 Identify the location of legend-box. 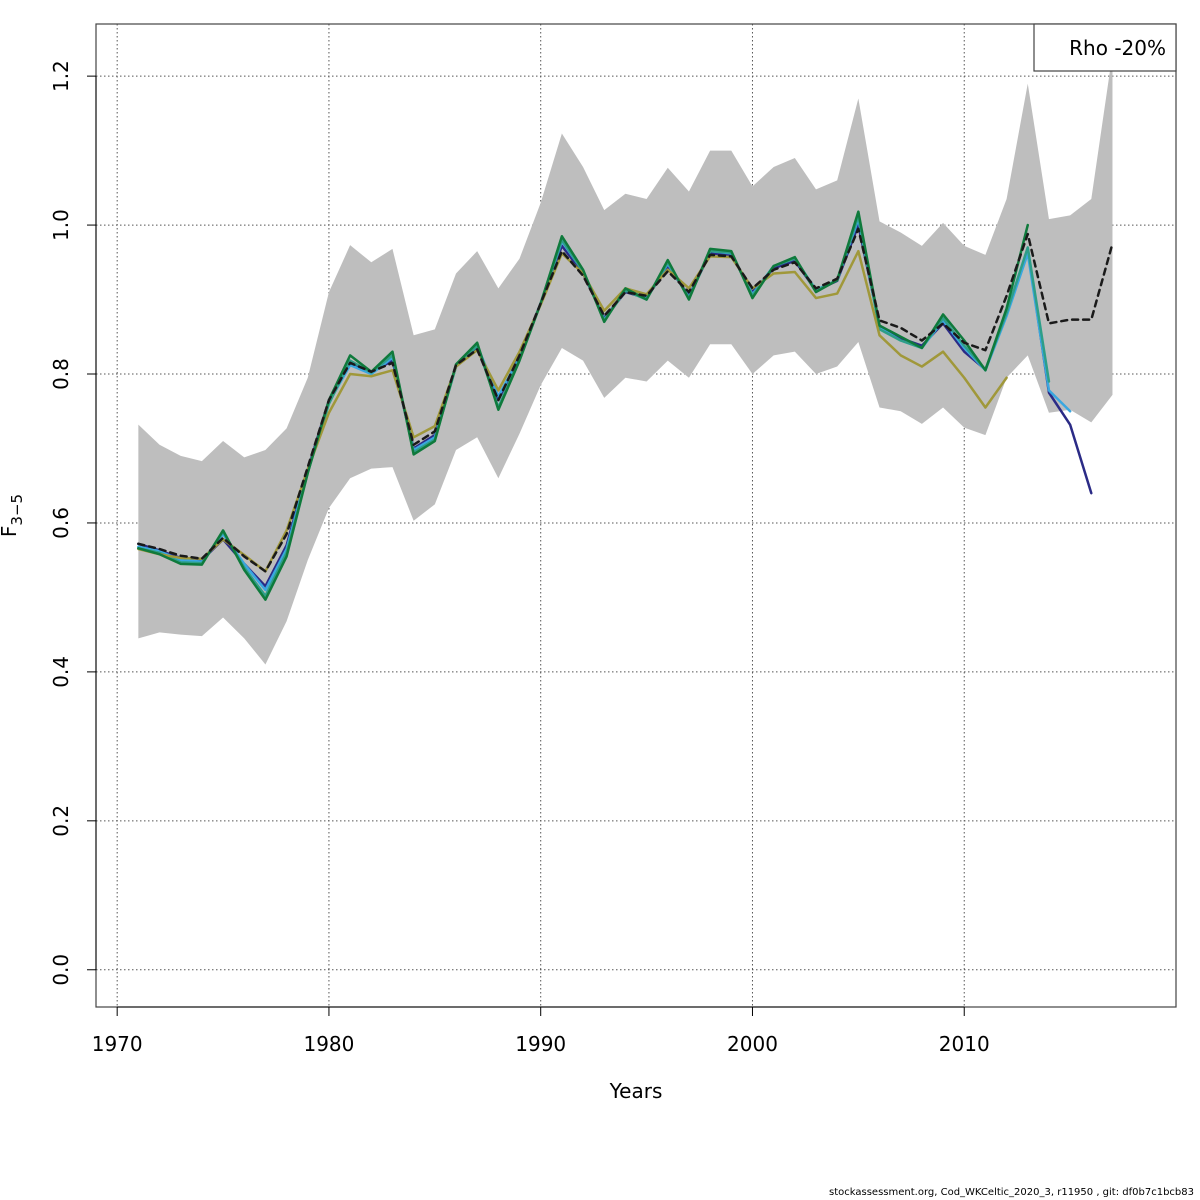
(1105, 47).